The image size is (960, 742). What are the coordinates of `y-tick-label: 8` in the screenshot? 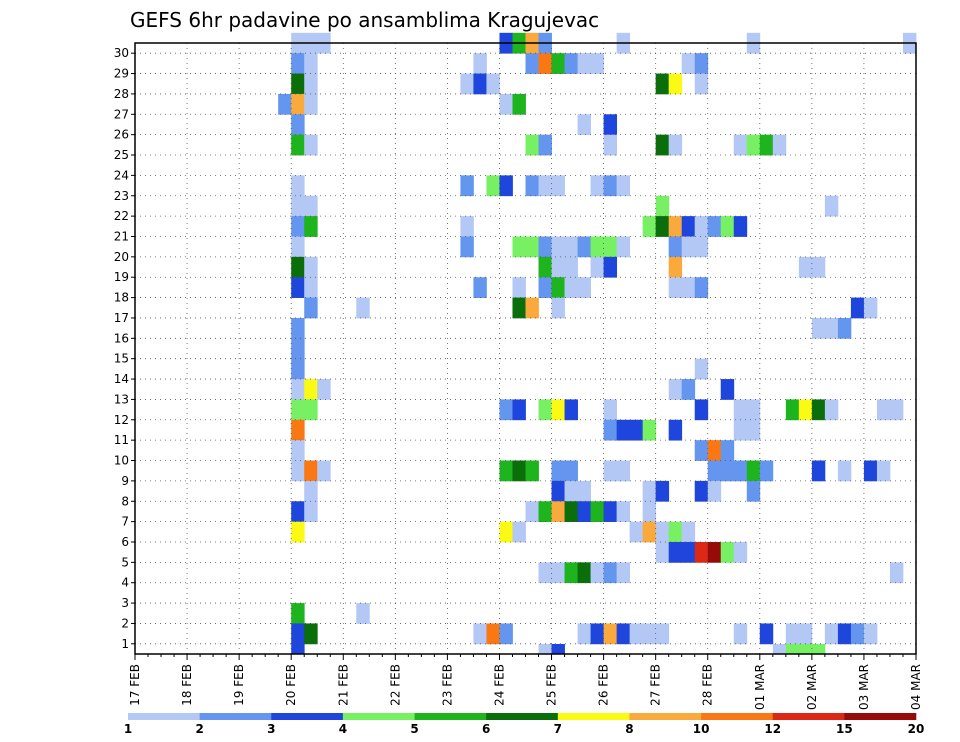 It's located at (125, 501).